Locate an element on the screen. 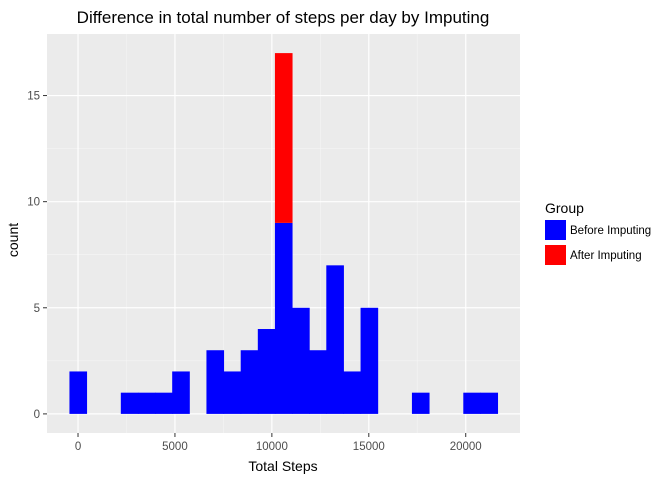  x-axis-title: Total Steps is located at coordinates (282, 466).